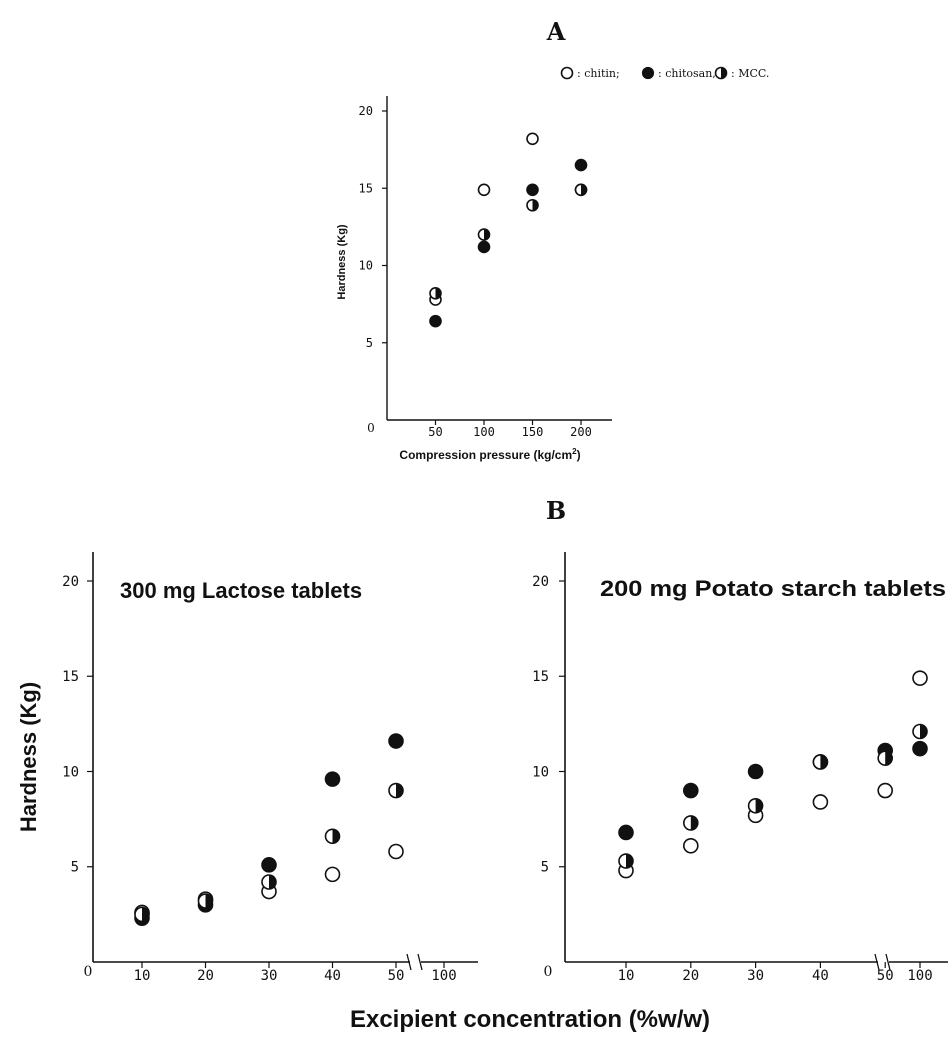 The image size is (950, 1038). What do you see at coordinates (721, 73) in the screenshot?
I see `legend-mcc-marker` at bounding box center [721, 73].